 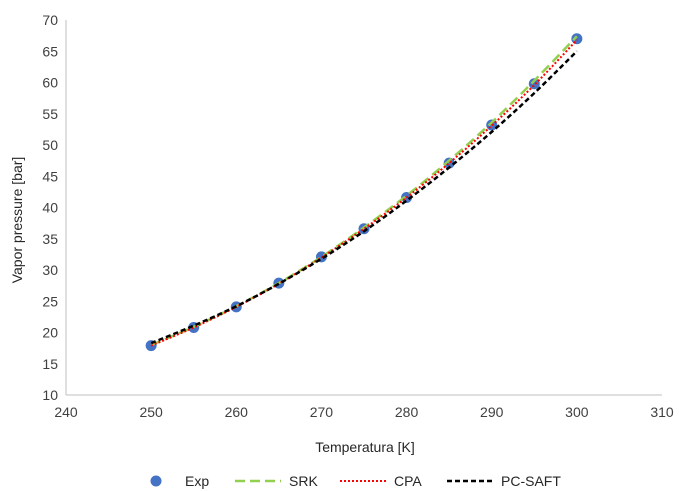 I want to click on x-tick-label: 300, so click(x=577, y=412).